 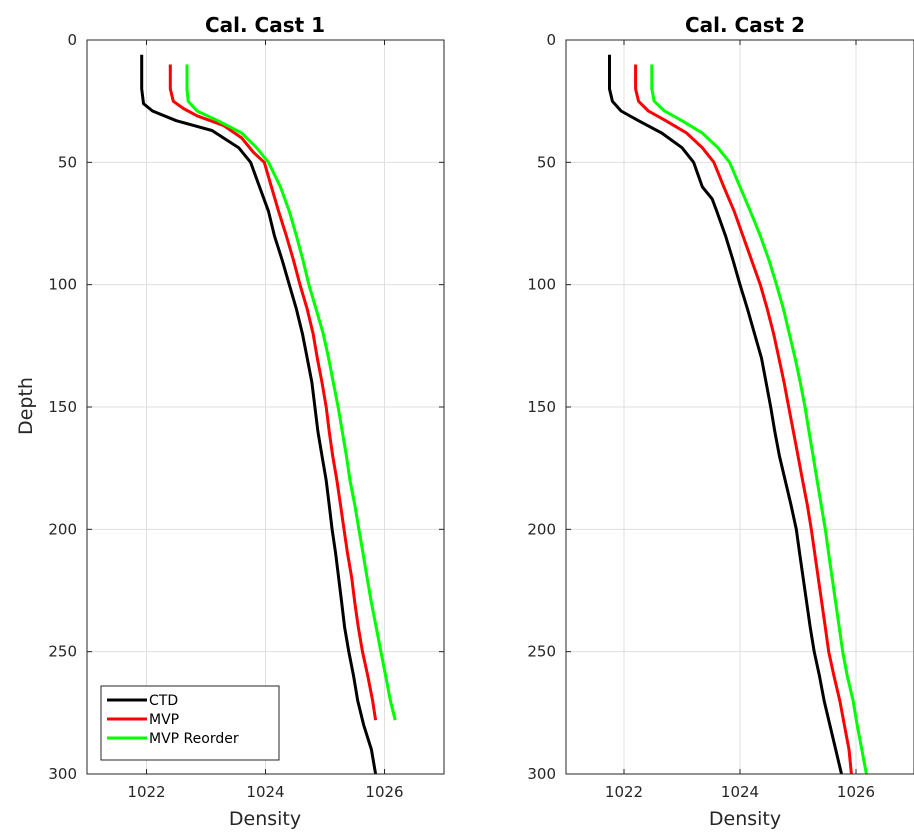 I want to click on legend-entry: CTD, so click(x=163, y=701).